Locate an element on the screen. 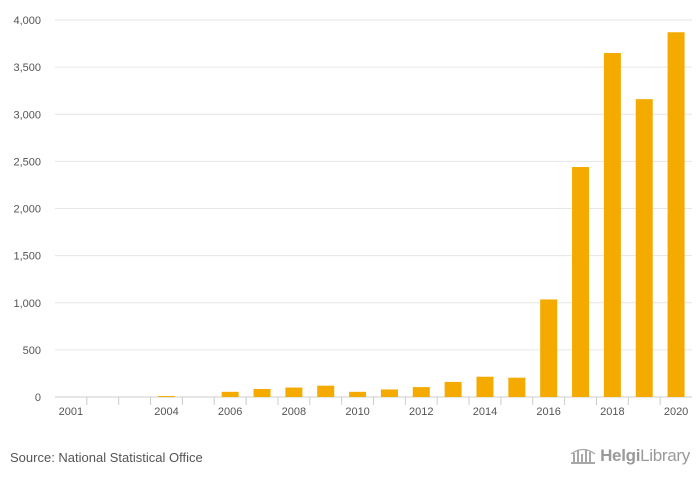  x-tick-label: 2018 is located at coordinates (612, 412).